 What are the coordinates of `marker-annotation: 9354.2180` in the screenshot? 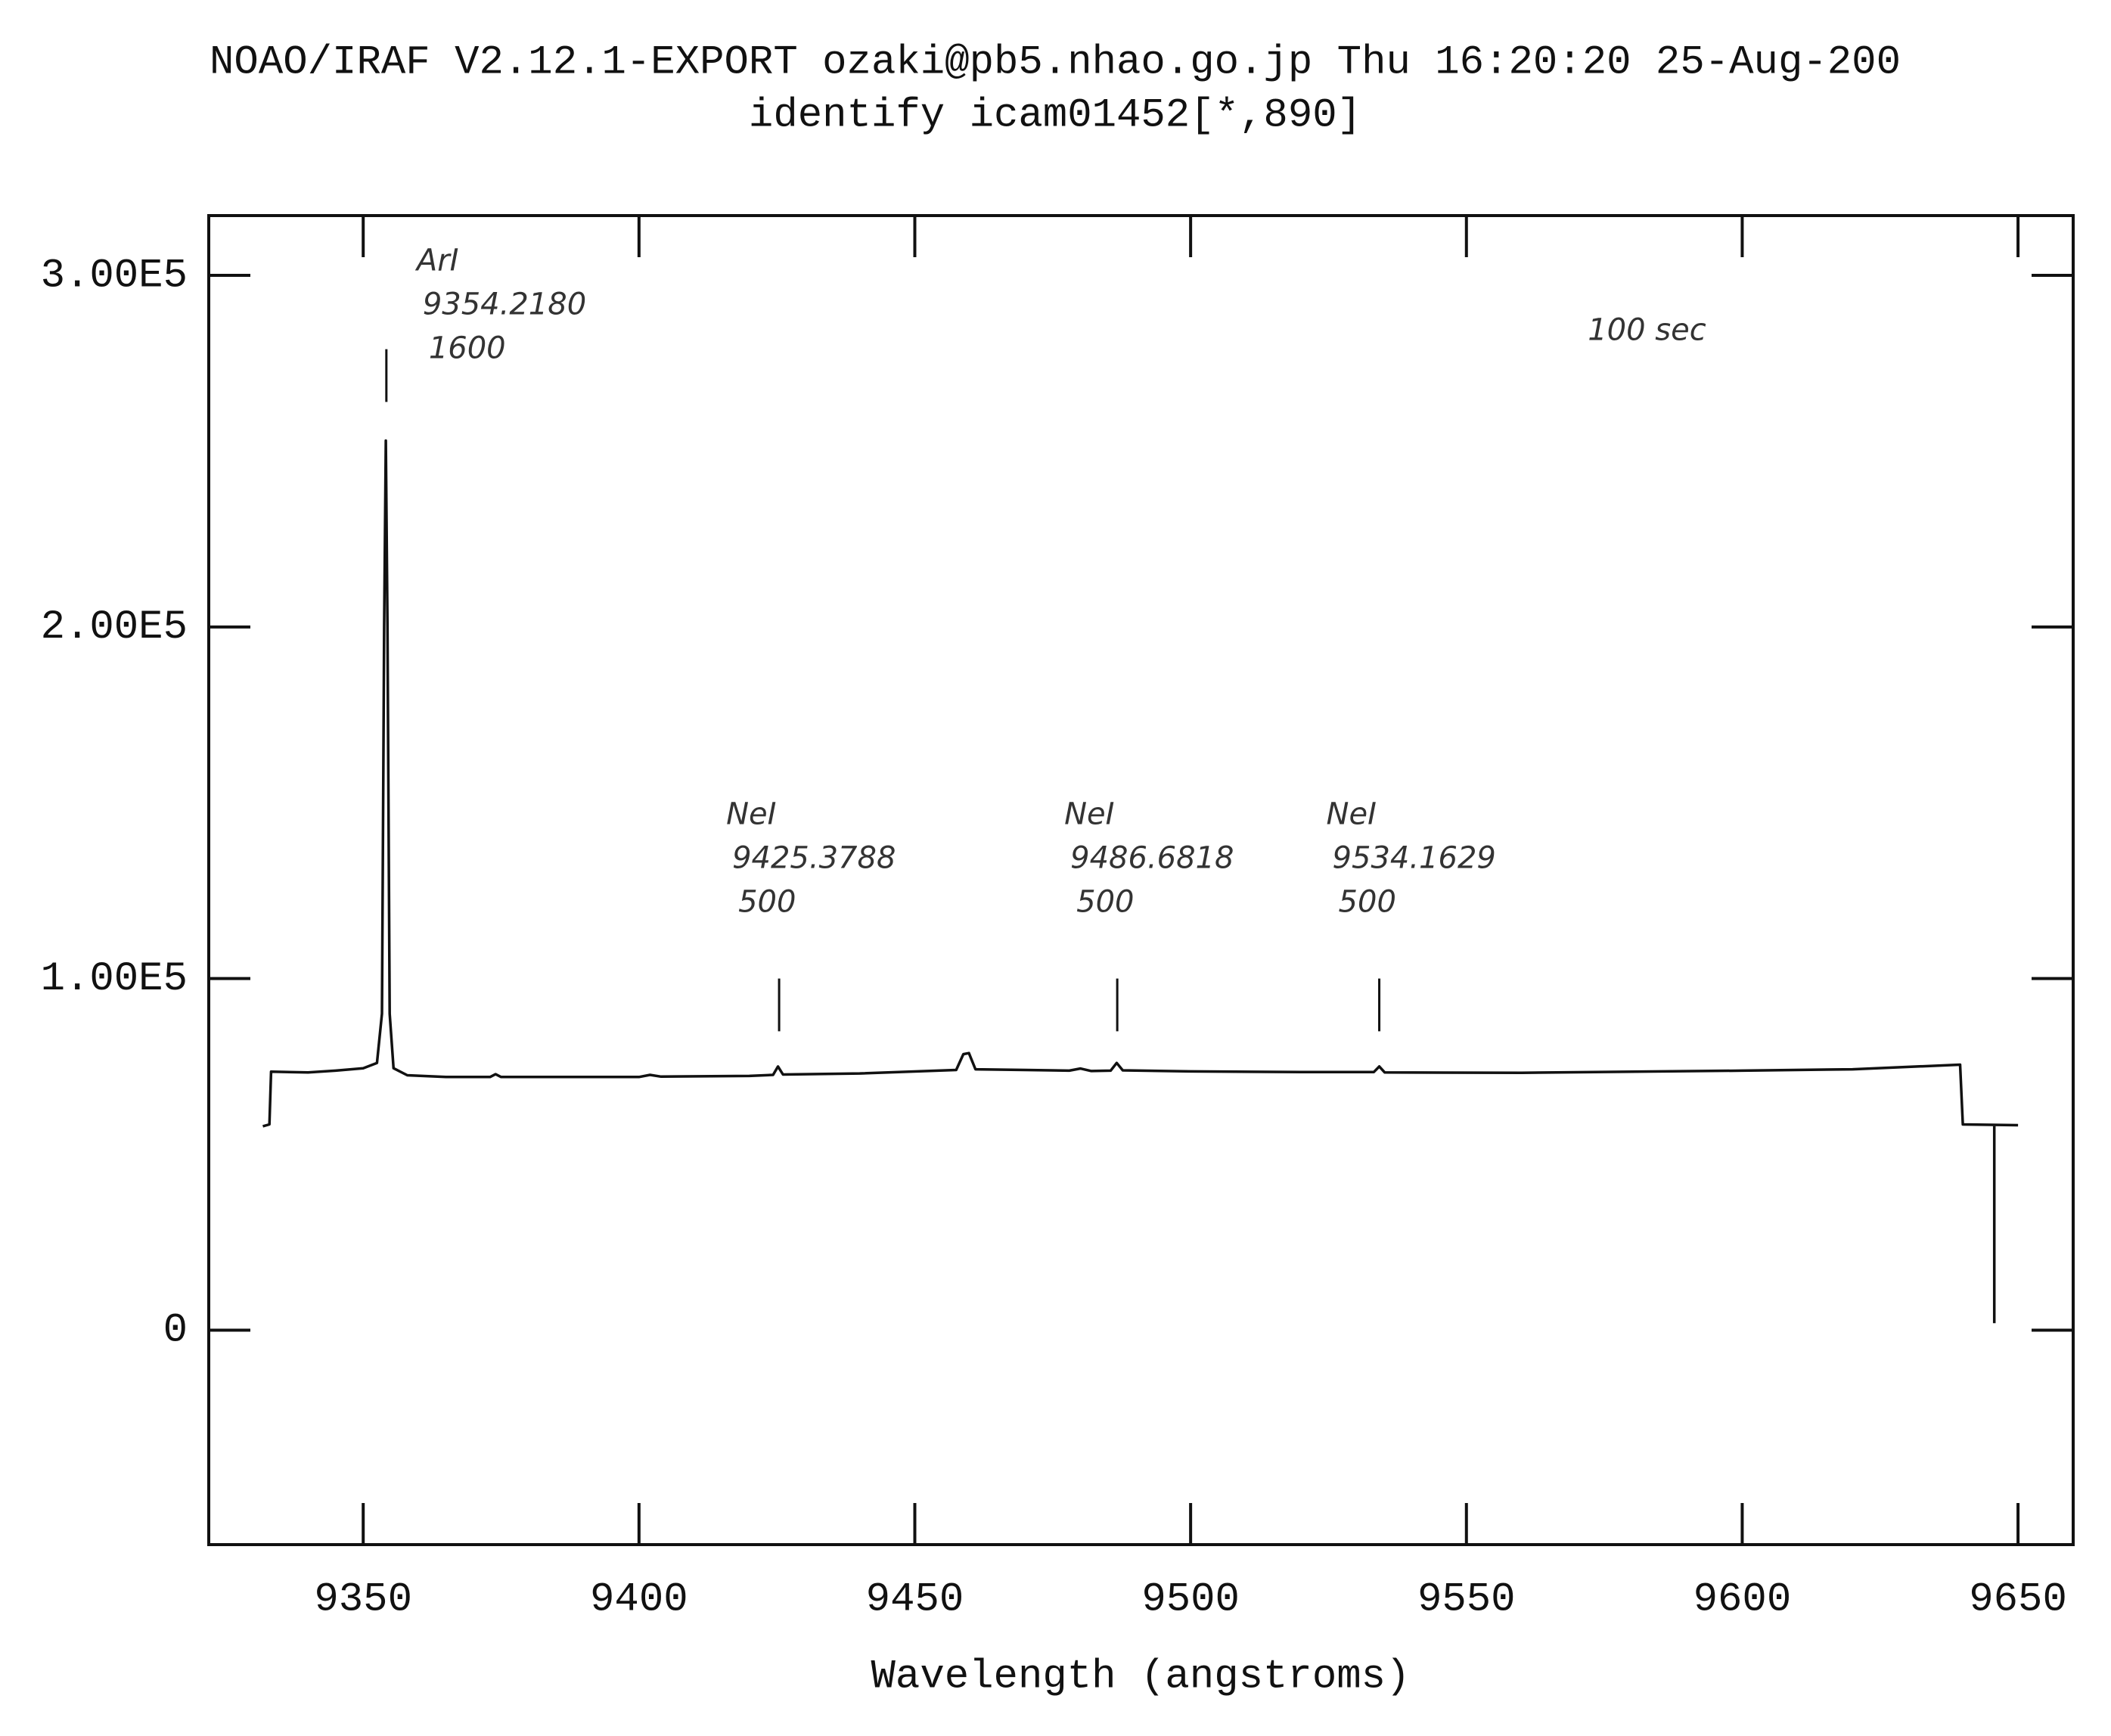 It's located at (505, 304).